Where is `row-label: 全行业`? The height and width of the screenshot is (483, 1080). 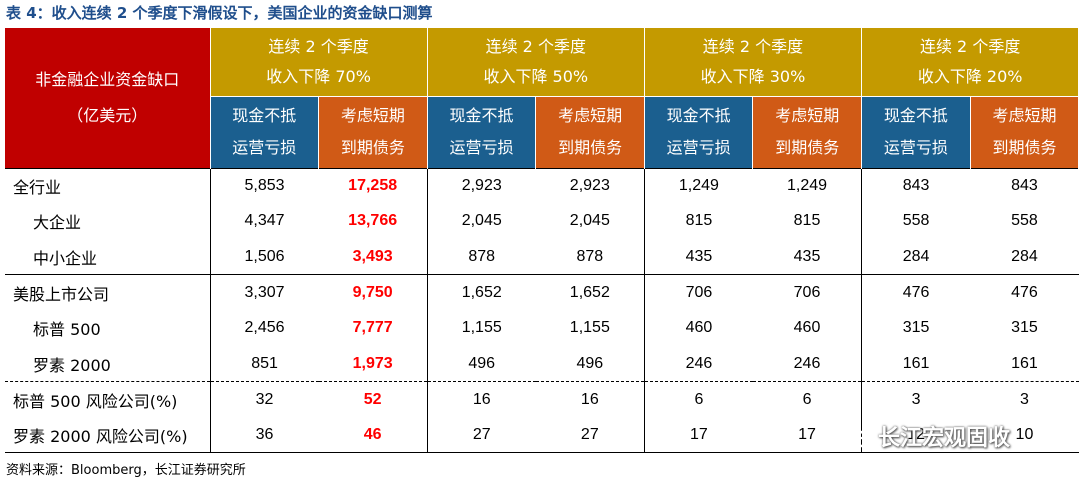 row-label: 全行业 is located at coordinates (108, 185).